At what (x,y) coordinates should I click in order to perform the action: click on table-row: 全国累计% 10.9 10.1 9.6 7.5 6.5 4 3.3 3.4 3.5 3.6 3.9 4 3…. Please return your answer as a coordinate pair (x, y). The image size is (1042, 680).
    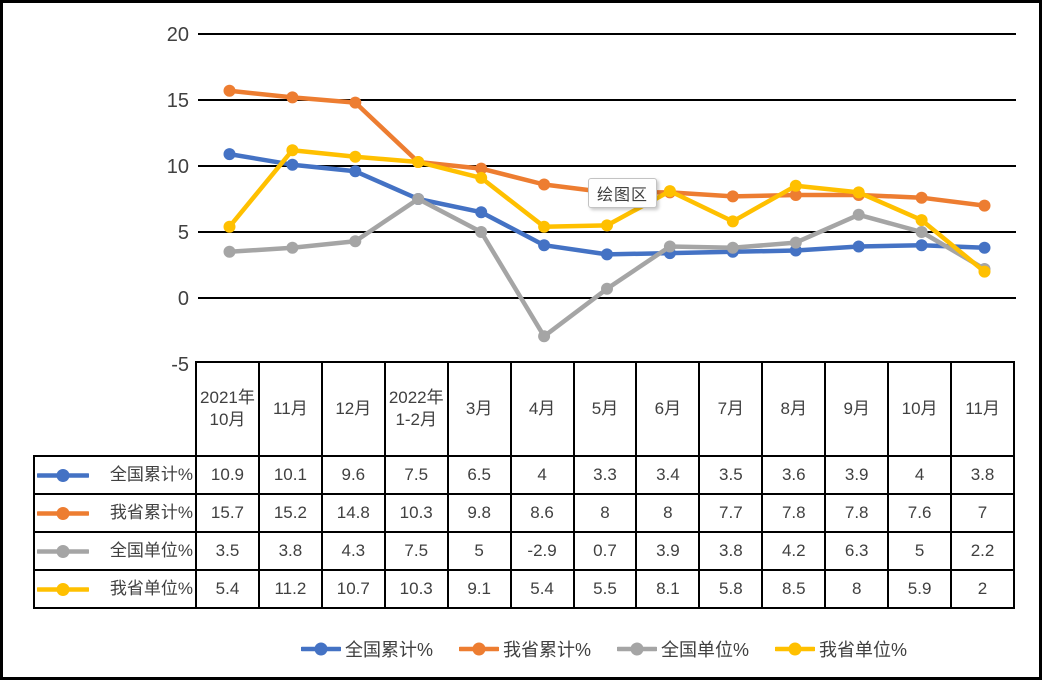
    Looking at the image, I should click on (524, 475).